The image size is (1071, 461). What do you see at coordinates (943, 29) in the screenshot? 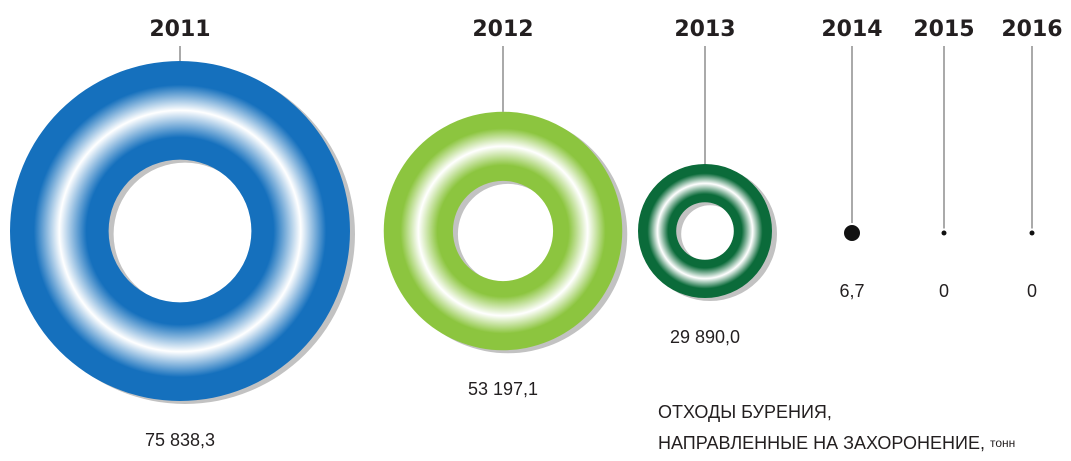
I see `year-label: 2015` at bounding box center [943, 29].